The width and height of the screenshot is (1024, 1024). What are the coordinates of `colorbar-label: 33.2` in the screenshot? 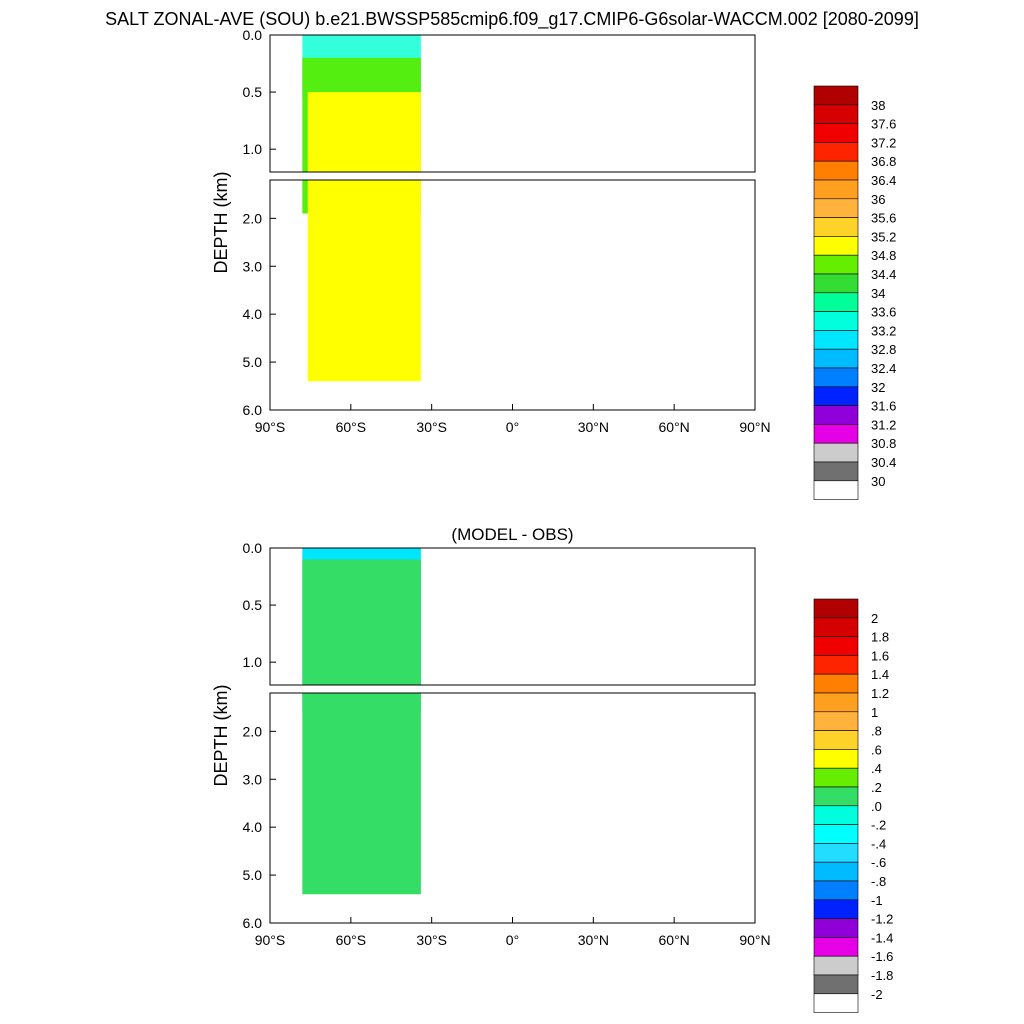 It's located at (883, 330).